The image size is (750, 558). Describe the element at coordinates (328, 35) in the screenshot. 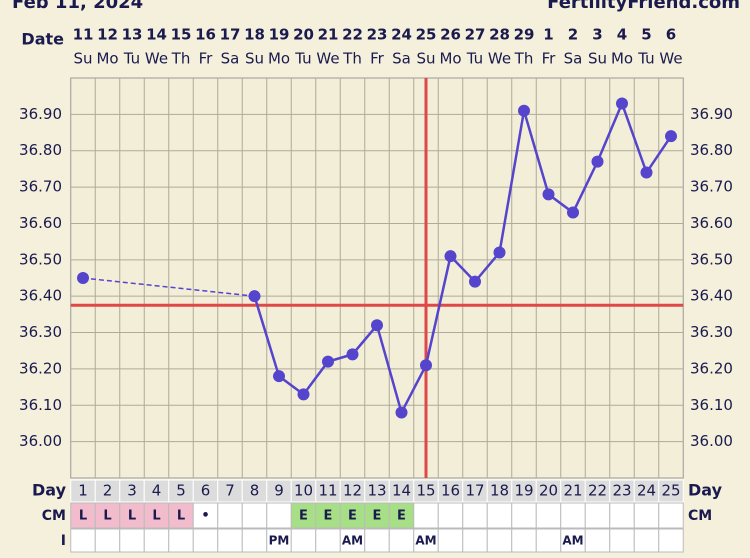

I see `date-label: 21` at that location.